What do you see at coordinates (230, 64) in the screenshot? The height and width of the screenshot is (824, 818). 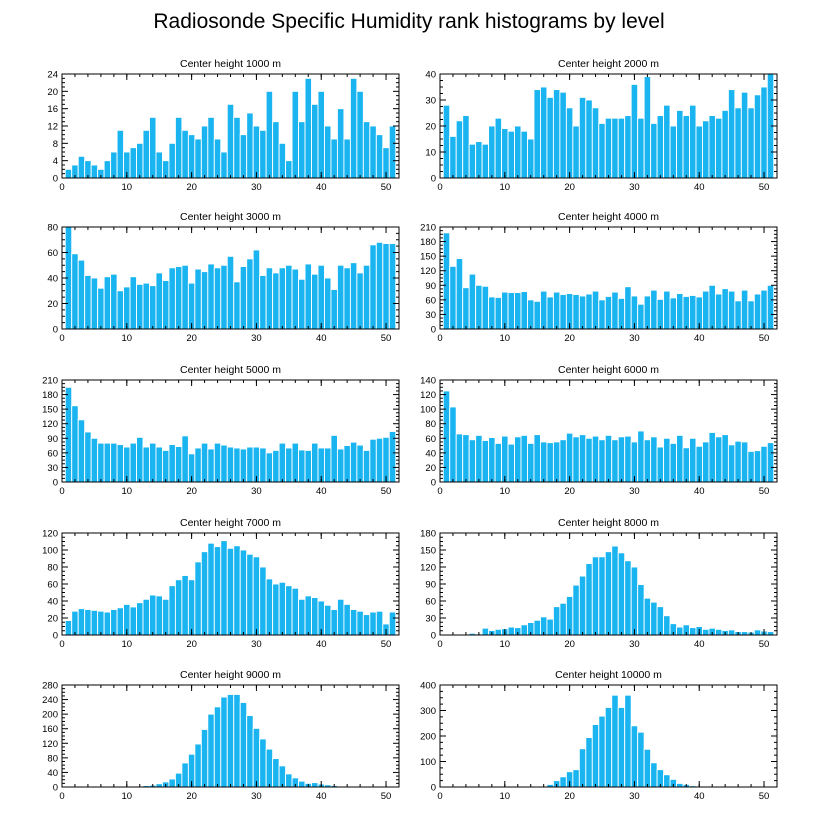 I see `panel-title: Center height 1000 m` at bounding box center [230, 64].